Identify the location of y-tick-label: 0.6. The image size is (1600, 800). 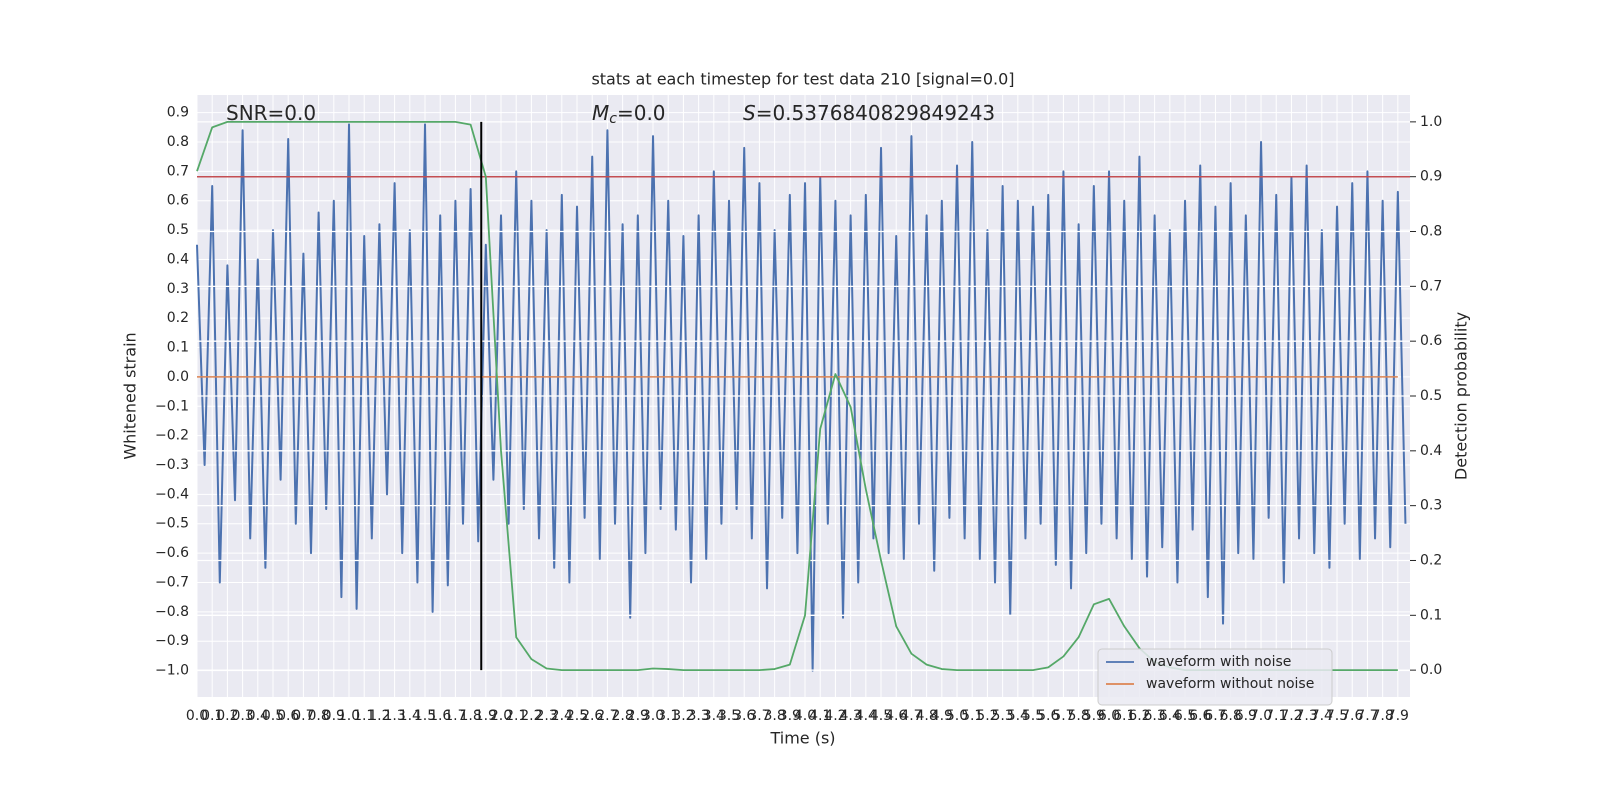
(178, 201).